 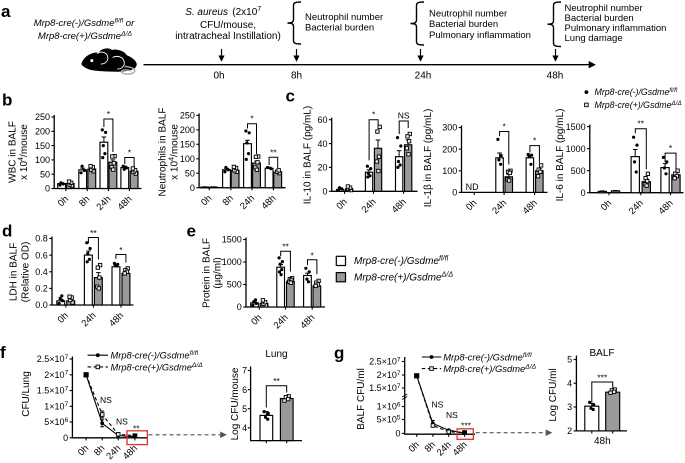 What do you see at coordinates (361, 399) in the screenshot?
I see `svg-text: BALF CFU/ml` at bounding box center [361, 399].